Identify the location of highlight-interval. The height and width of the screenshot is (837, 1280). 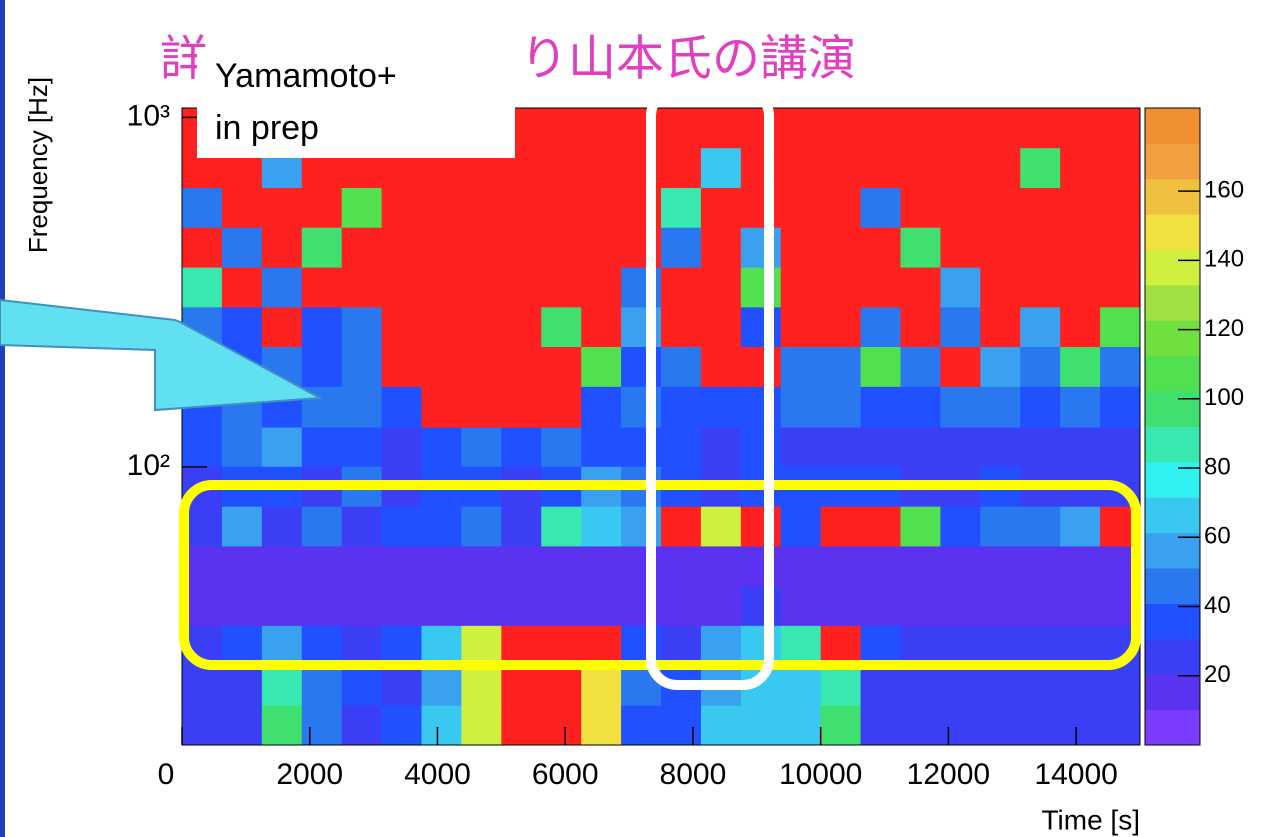
(710, 387).